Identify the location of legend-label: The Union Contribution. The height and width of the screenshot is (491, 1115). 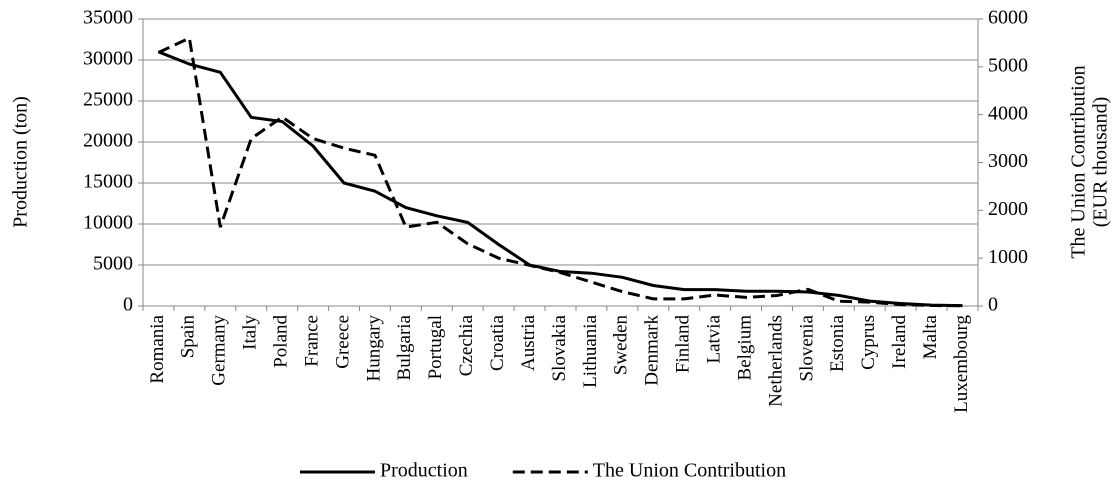
(689, 471).